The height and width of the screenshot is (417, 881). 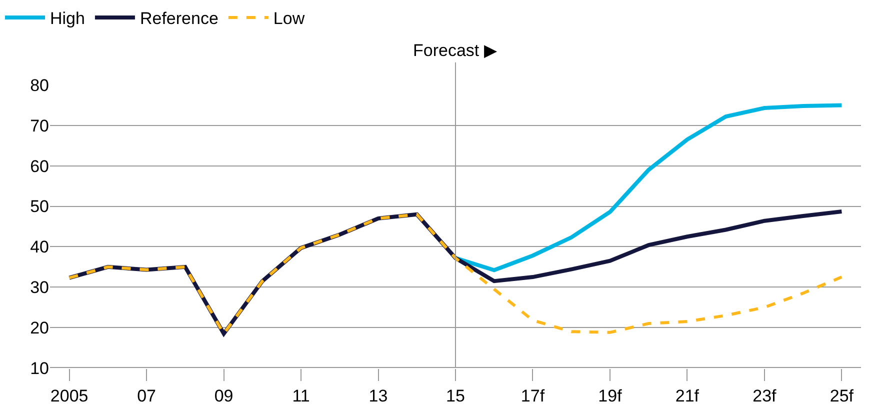 I want to click on y-tick-label: 80, so click(x=39, y=85).